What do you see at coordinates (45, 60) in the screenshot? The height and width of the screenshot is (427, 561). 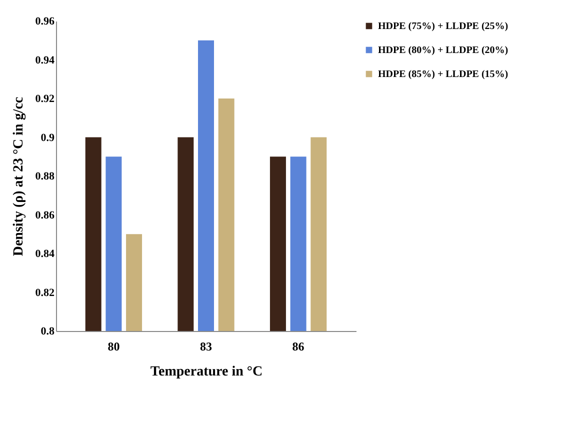 I see `y-tick-label: 0.94` at bounding box center [45, 60].